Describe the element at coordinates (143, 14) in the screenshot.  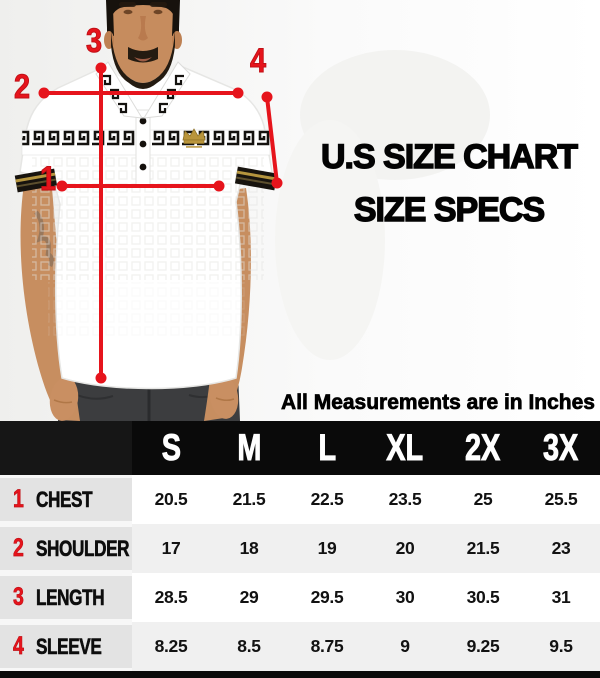
I see `hair` at that location.